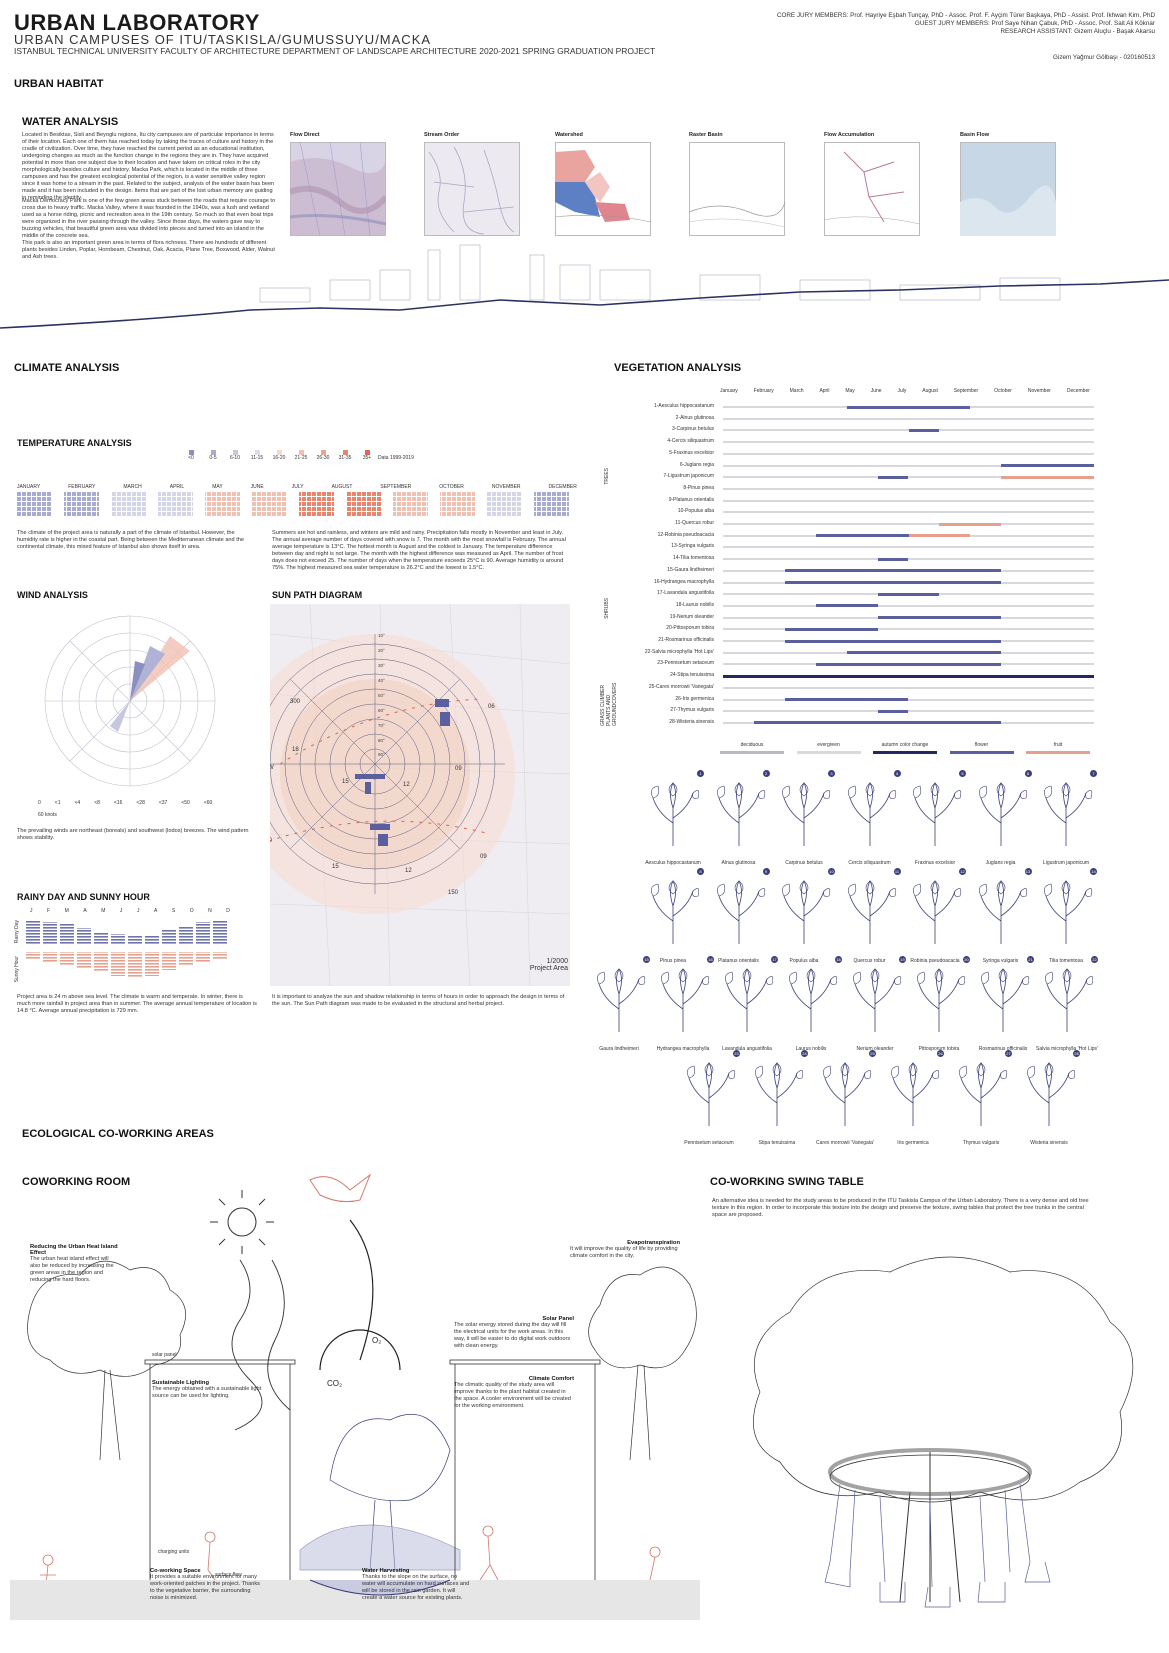  Describe the element at coordinates (1049, 1143) in the screenshot. I see `plant-label: Wisteria sinensis` at that location.